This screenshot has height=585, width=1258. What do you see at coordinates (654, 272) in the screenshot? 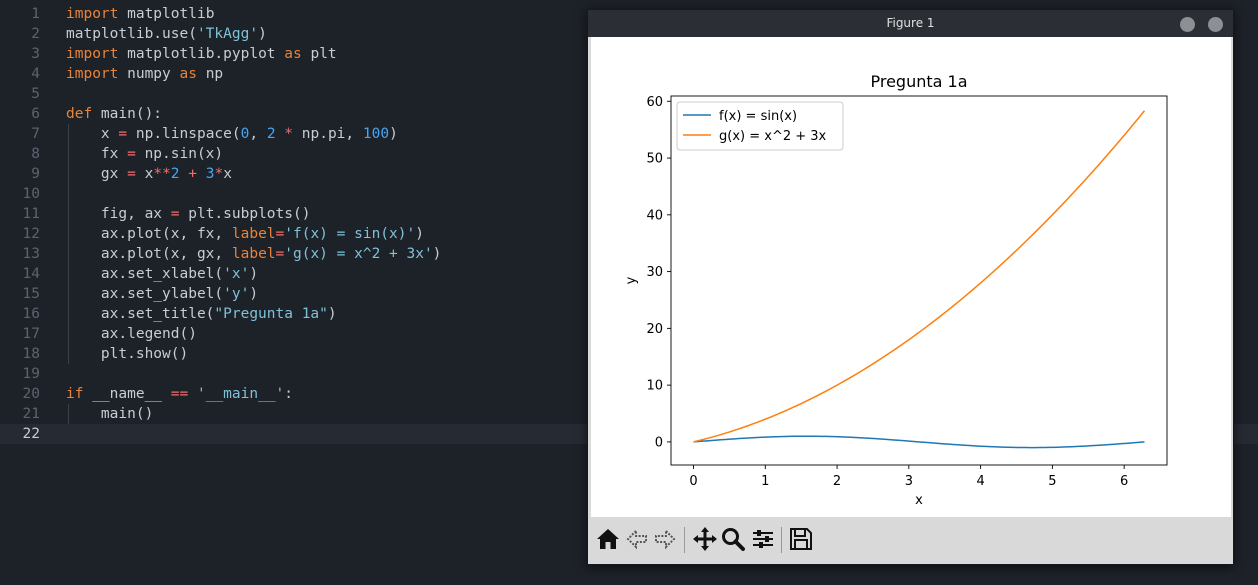
I see `y-tick-label: 30` at bounding box center [654, 272].